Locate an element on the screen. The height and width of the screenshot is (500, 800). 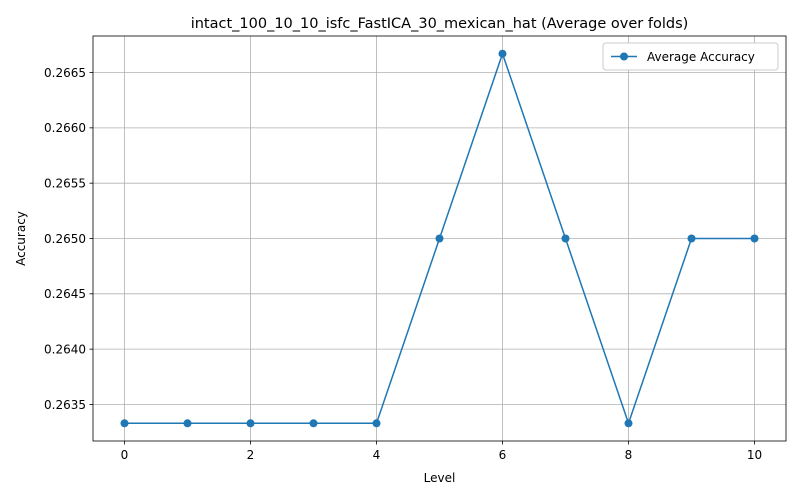
y-axis-label: Accuracy is located at coordinates (21, 238).